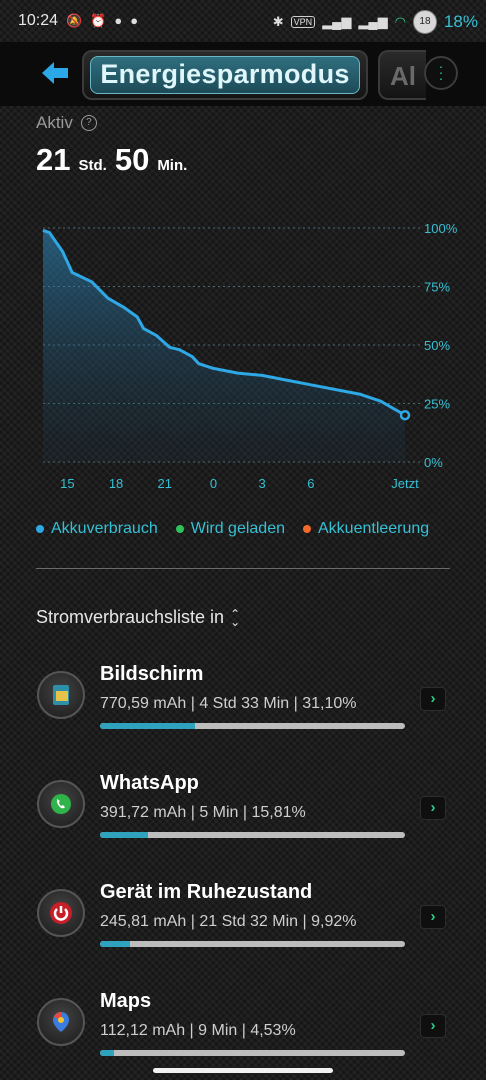 This screenshot has width=486, height=1080. Describe the element at coordinates (278, 21) in the screenshot. I see `bluetooth-icon: ✱` at that location.